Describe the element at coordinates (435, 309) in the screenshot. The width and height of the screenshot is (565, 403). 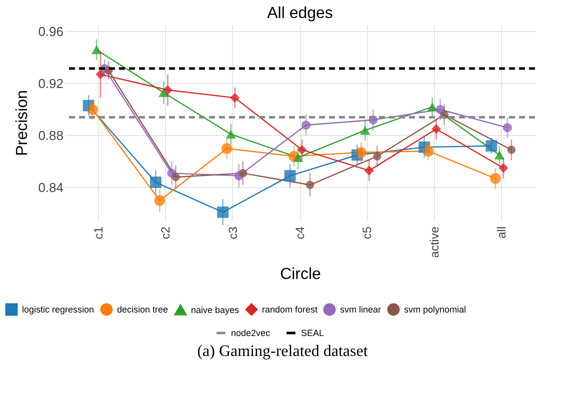
I see `legend-label: svm polynomial` at that location.